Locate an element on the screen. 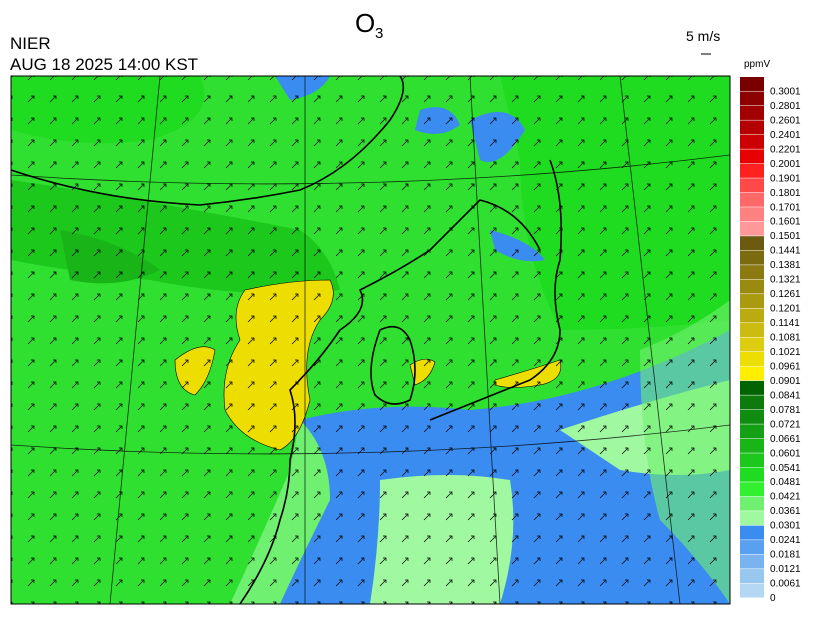 This screenshot has width=813, height=620. legend-label: 0.0481 is located at coordinates (785, 482).